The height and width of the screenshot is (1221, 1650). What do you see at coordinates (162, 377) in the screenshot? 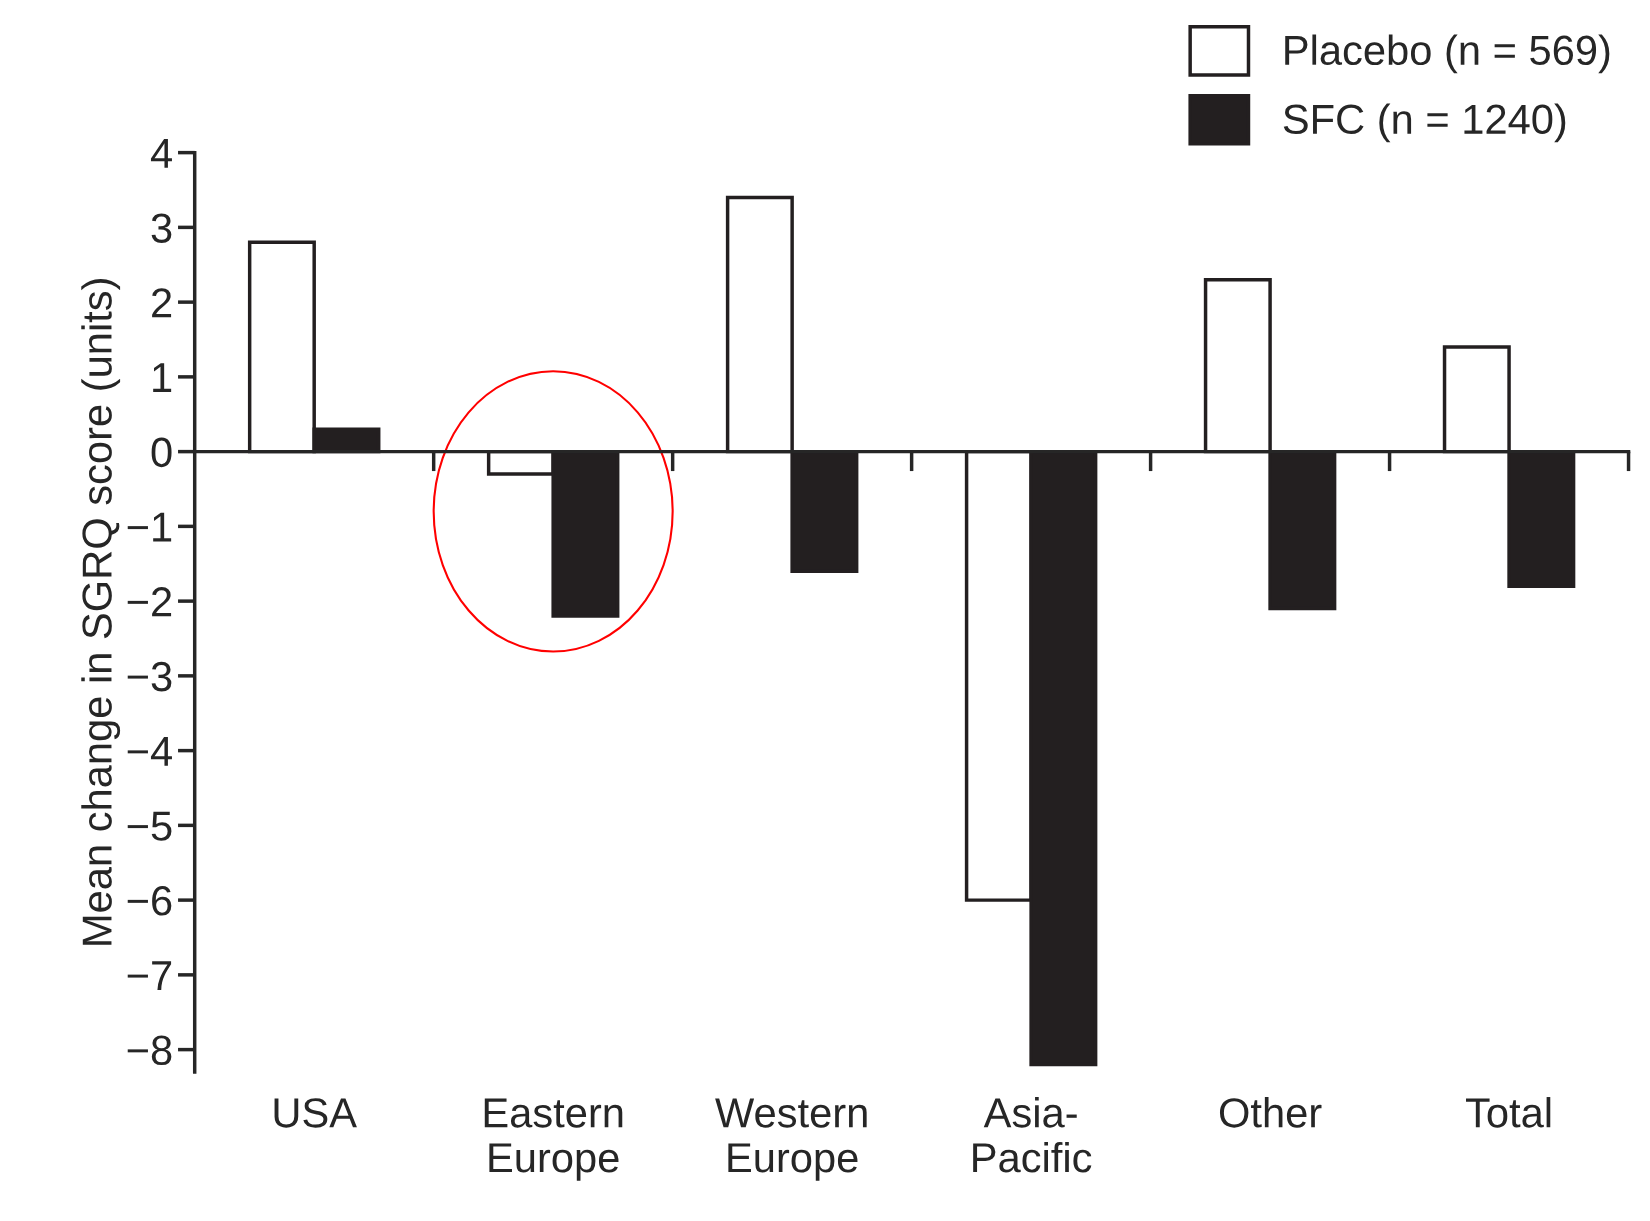
I see `y-tick-label: 1` at bounding box center [162, 377].